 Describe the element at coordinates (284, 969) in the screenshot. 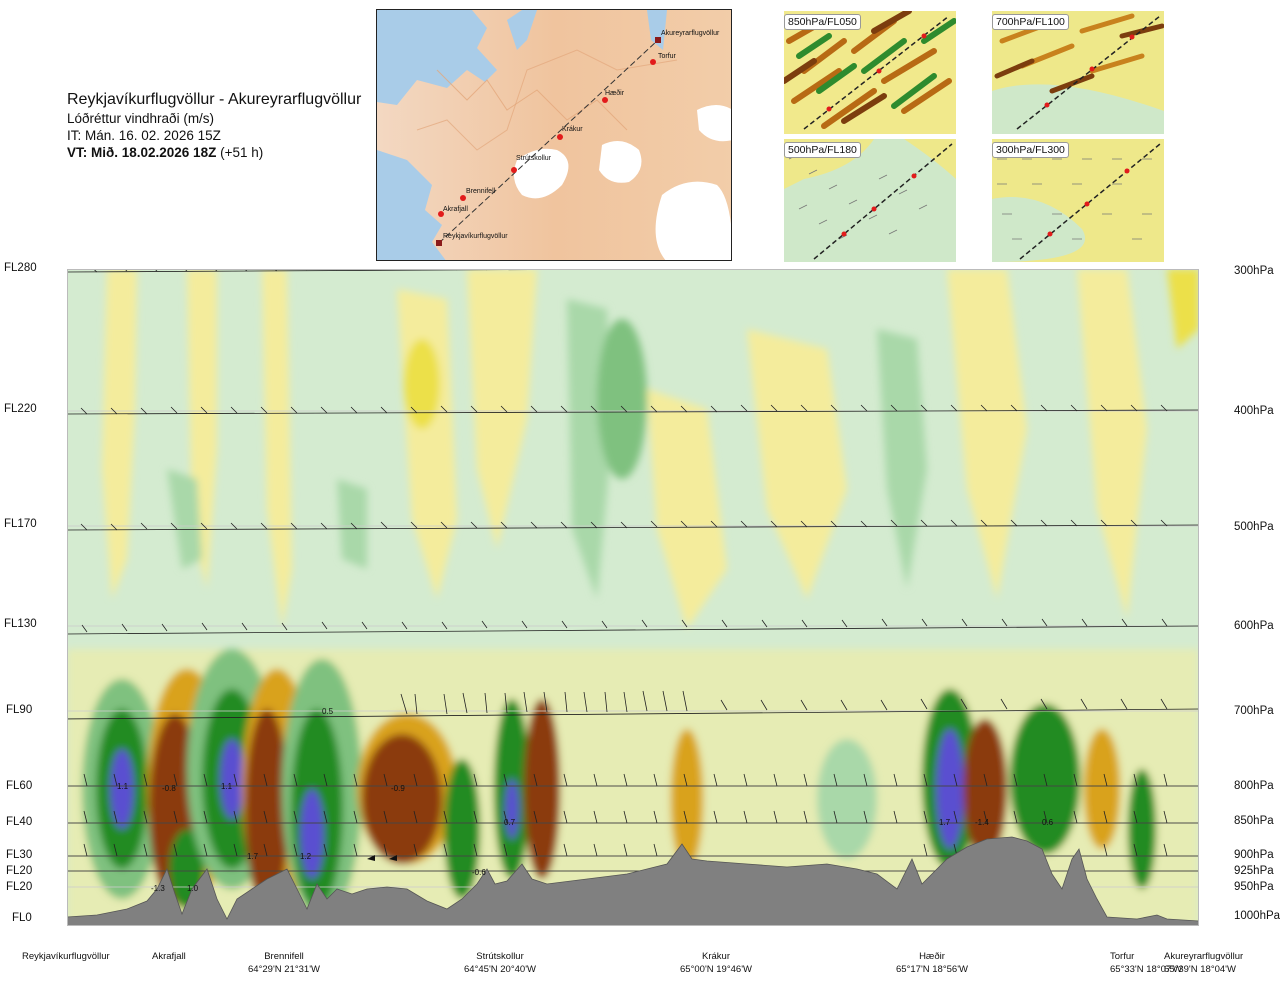

I see `station-coords: 64°29'N 21°31'W` at that location.